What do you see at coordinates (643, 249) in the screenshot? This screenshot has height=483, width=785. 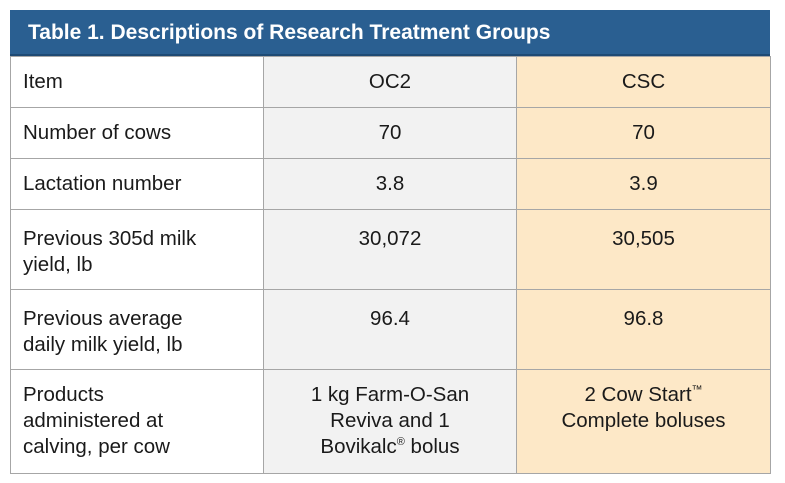 I see `row-csc-value: 30,505` at bounding box center [643, 249].